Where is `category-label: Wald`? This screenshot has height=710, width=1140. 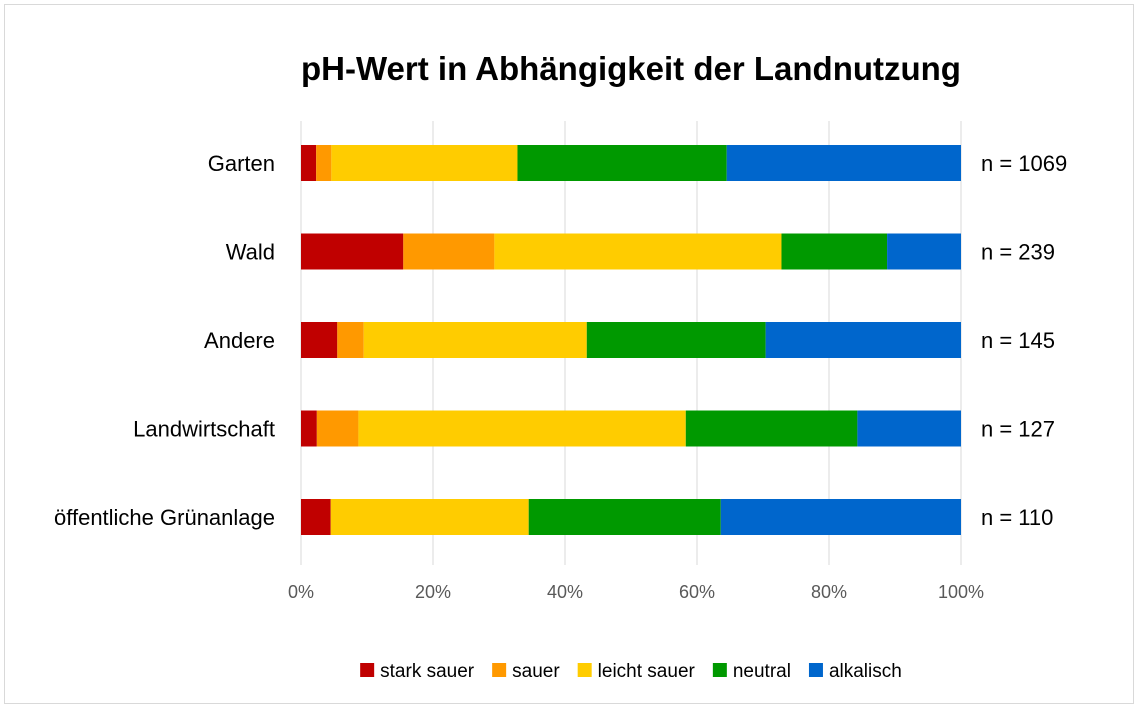
category-label: Wald is located at coordinates (250, 252).